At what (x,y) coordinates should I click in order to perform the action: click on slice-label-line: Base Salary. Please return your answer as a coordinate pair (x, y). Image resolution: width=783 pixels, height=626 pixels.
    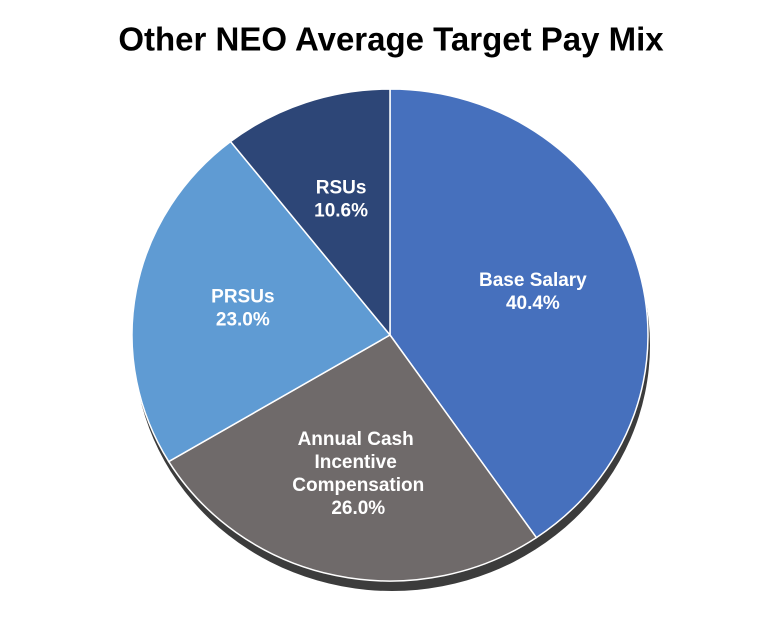
    Looking at the image, I should click on (533, 280).